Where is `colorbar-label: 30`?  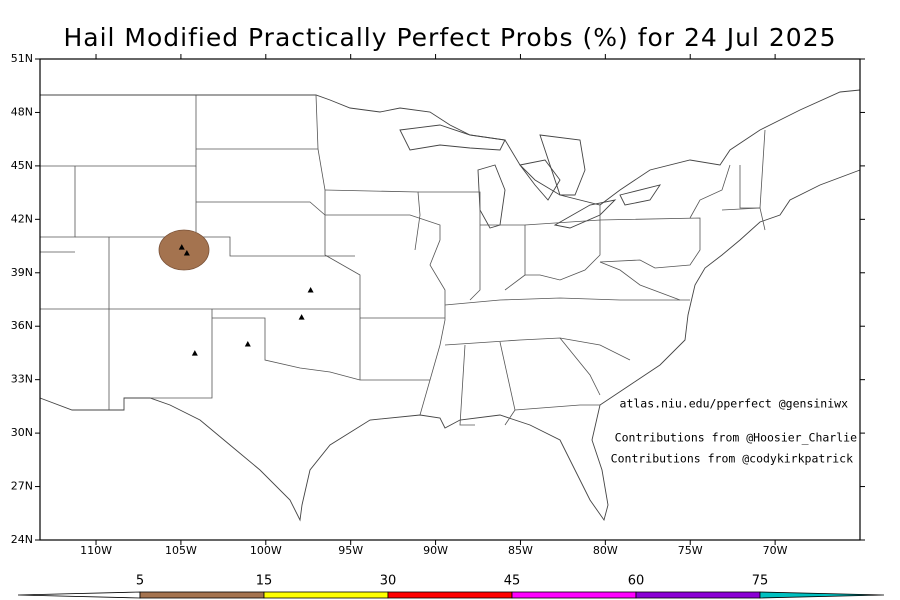 colorbar-label: 30 is located at coordinates (388, 581).